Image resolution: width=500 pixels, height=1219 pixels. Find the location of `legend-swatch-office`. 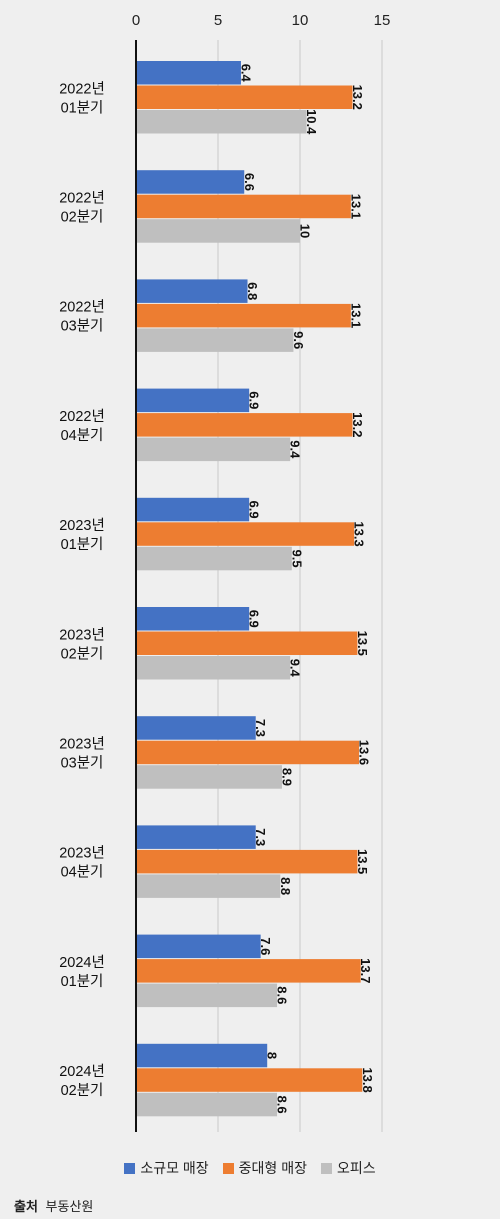

legend-swatch-office is located at coordinates (326, 1168).